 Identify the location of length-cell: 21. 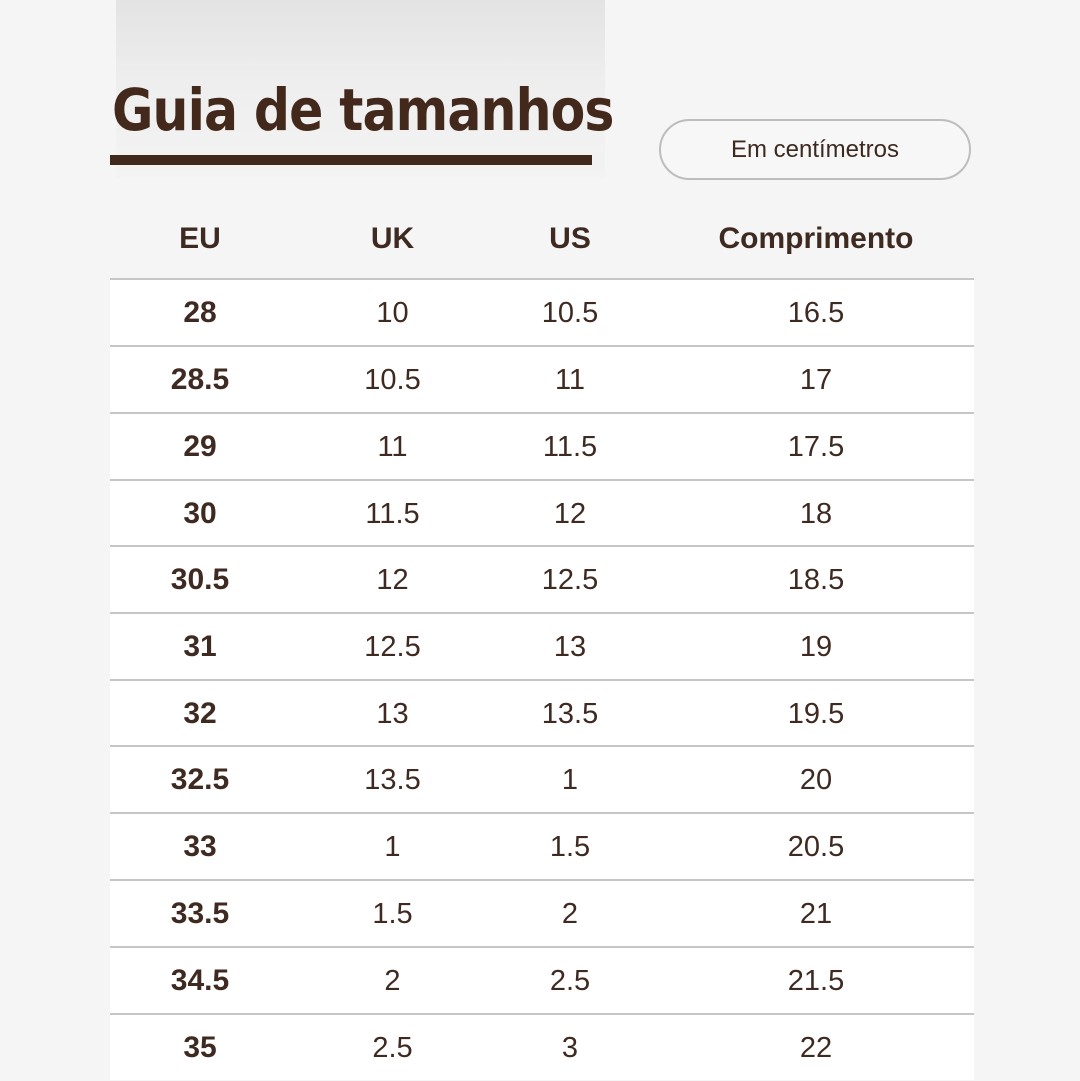
(816, 914).